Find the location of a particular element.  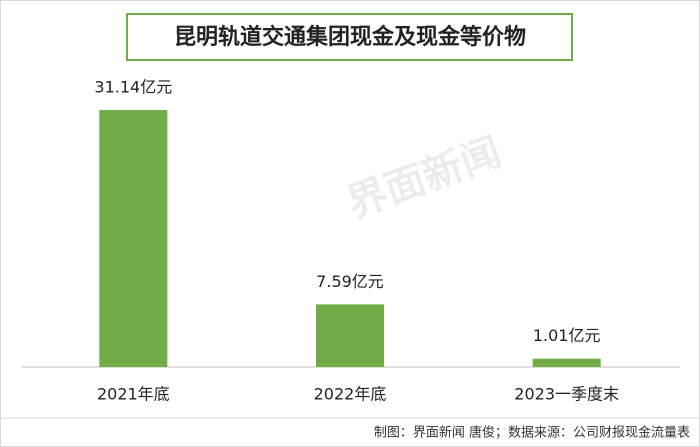

x-tick-label: 2023一季度末 is located at coordinates (566, 394).